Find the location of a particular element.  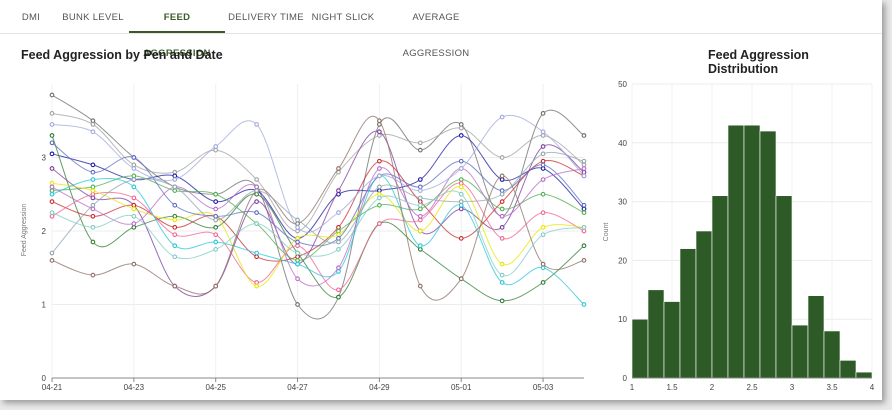

y-tick-label: 50 is located at coordinates (622, 84).